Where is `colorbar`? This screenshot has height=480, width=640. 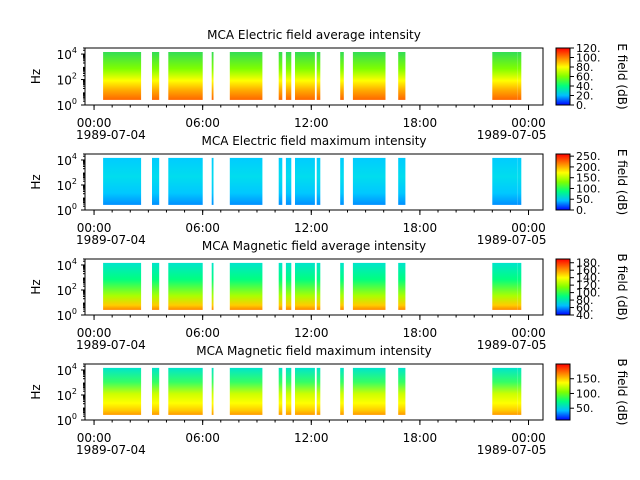
colorbar is located at coordinates (563, 76).